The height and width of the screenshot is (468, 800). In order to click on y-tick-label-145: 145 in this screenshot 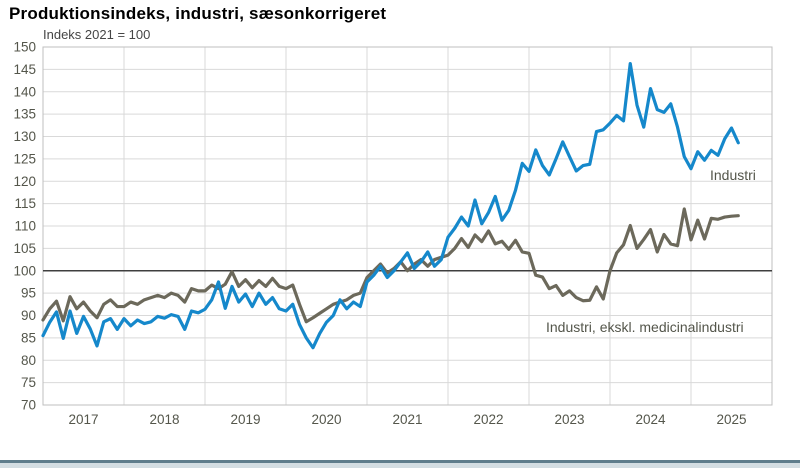, I will do `click(24, 69)`.